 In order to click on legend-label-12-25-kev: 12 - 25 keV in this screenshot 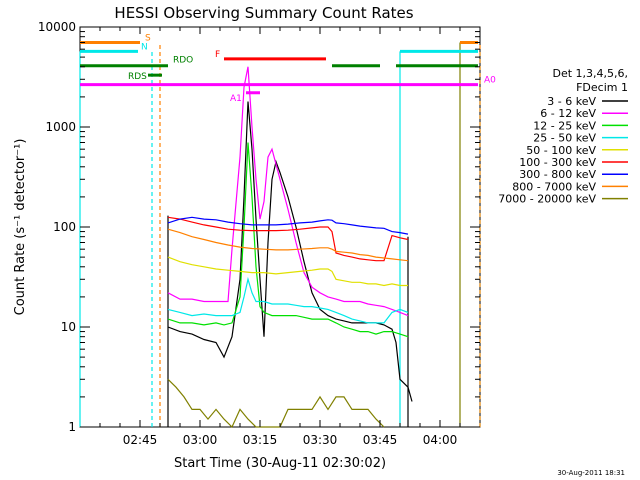, I will do `click(564, 125)`.